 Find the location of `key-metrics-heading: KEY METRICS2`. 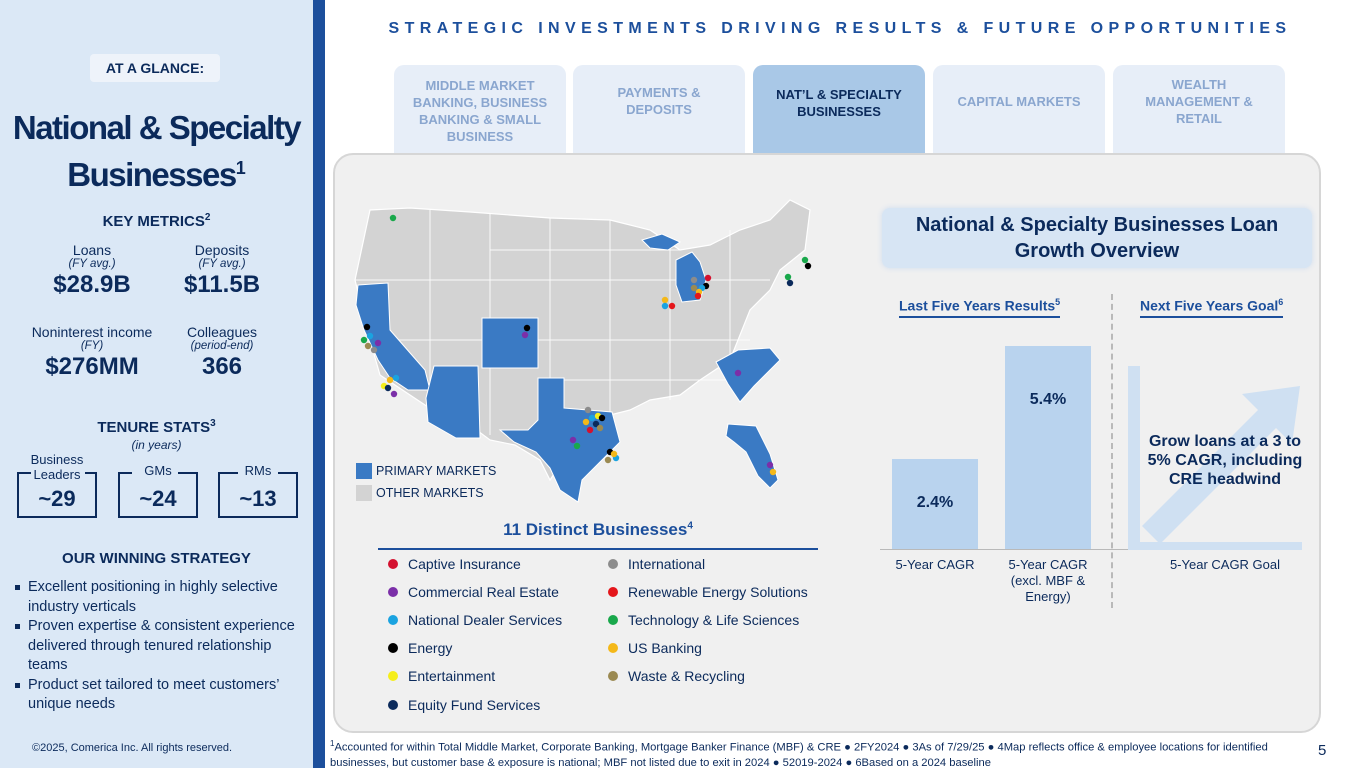

key-metrics-heading: KEY METRICS2 is located at coordinates (156, 221).